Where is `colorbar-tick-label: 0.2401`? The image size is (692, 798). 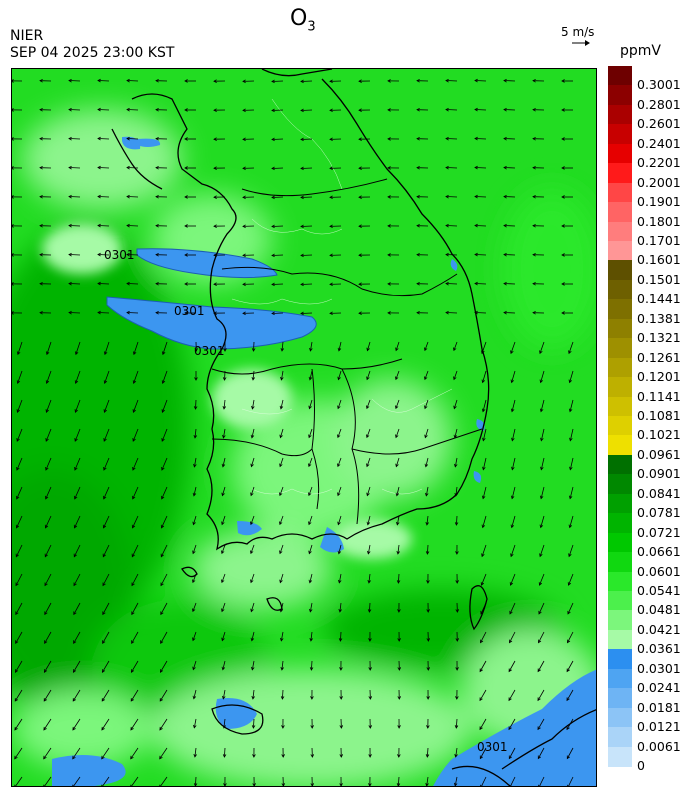 colorbar-tick-label: 0.2401 is located at coordinates (659, 143).